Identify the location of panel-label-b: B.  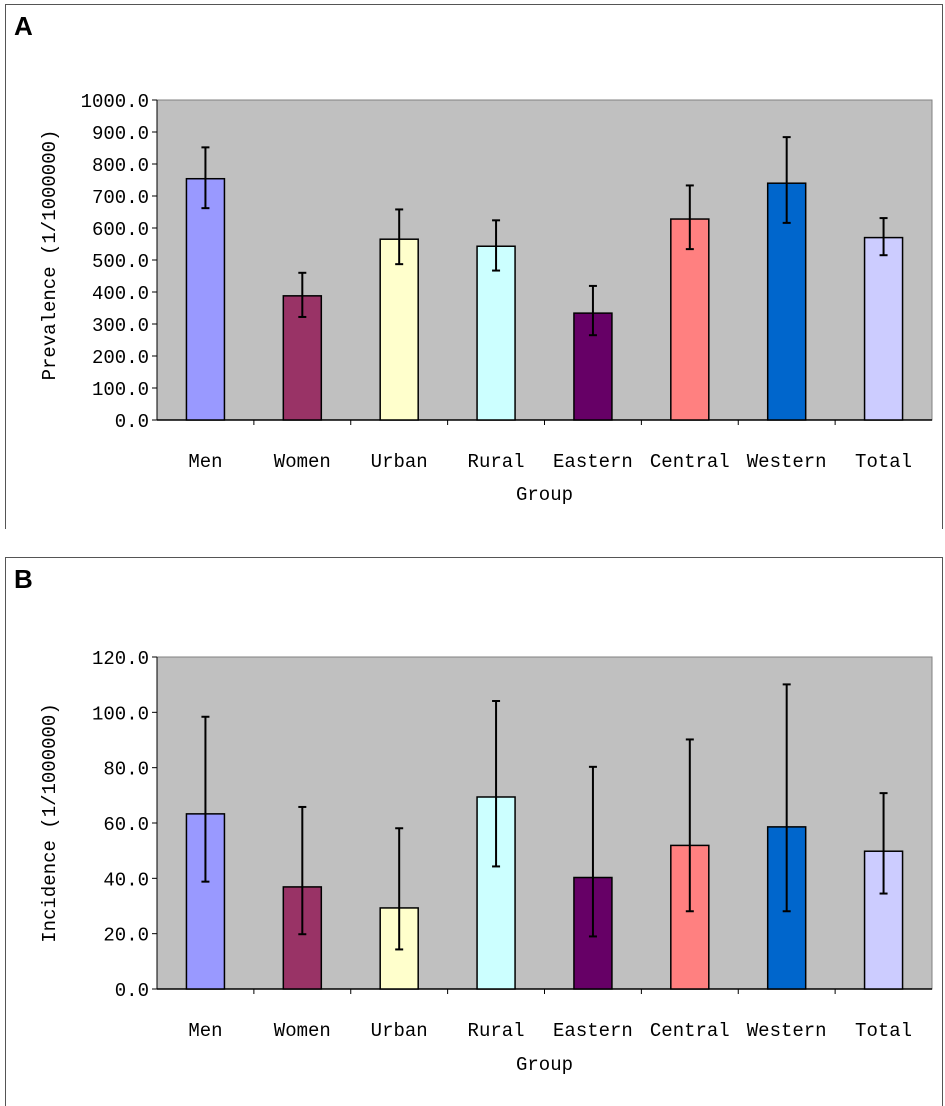
(23, 579).